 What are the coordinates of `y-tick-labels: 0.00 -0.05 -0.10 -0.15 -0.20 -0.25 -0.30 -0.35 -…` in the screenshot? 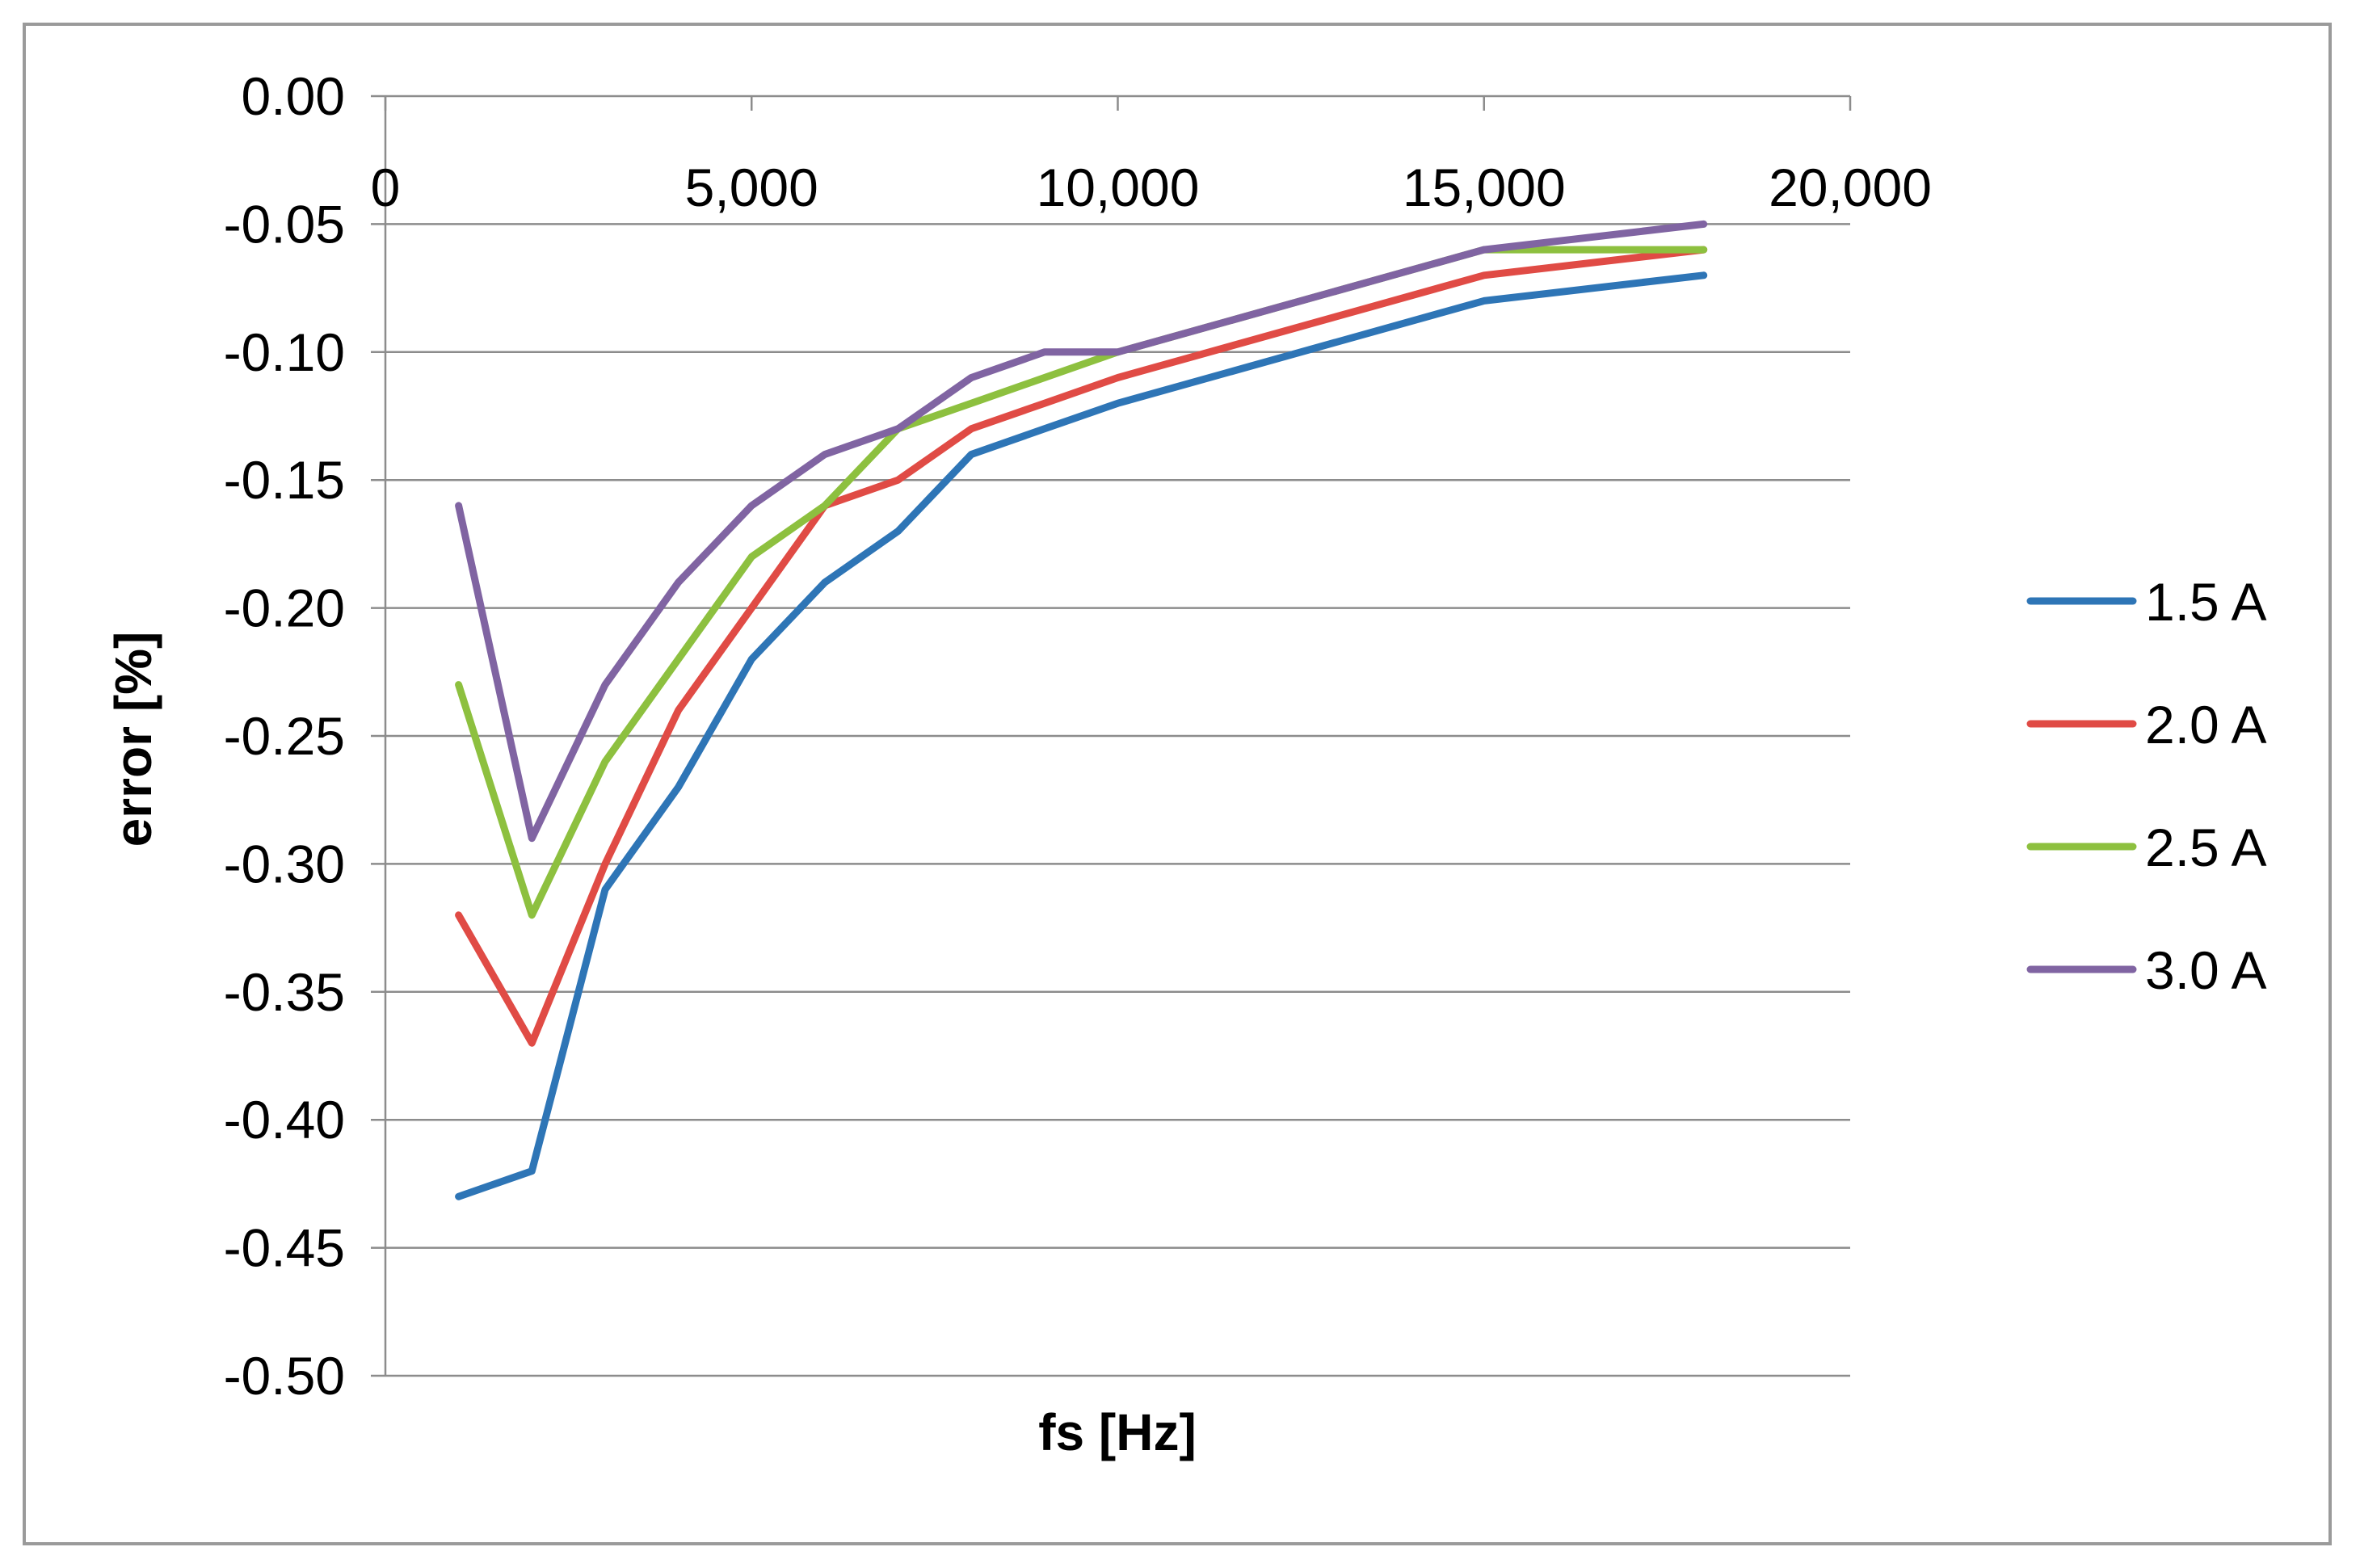 It's located at (284, 736).